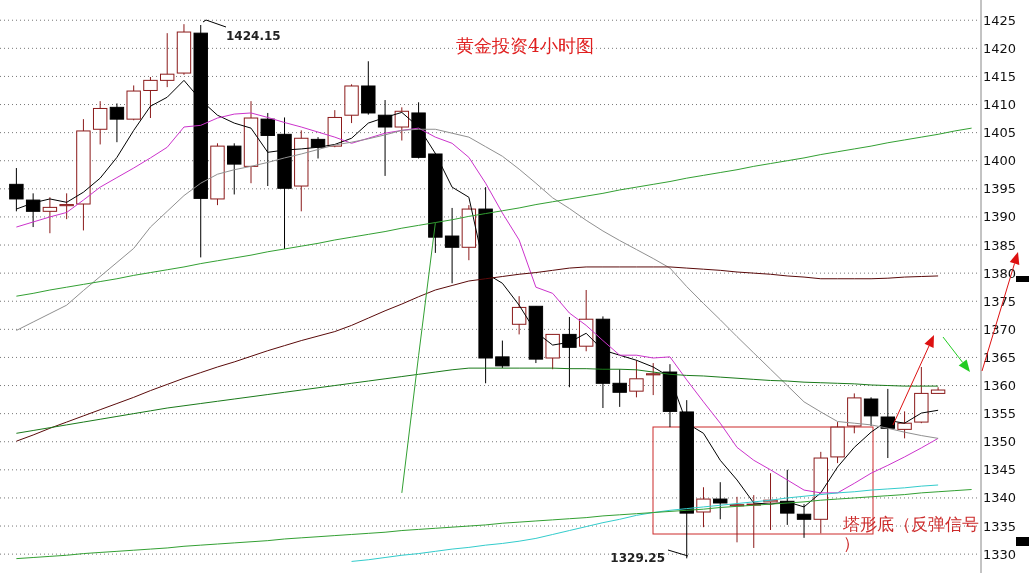 This screenshot has width=1029, height=573. What do you see at coordinates (1000, 48) in the screenshot?
I see `y-tick-label: 1420` at bounding box center [1000, 48].